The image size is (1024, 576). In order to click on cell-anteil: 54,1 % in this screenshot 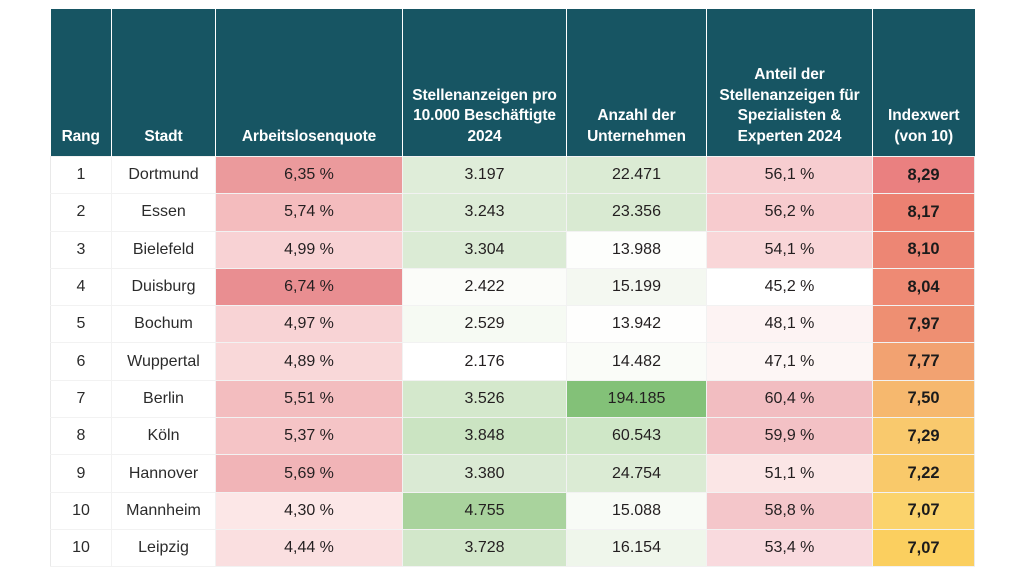, I will do `click(789, 249)`.